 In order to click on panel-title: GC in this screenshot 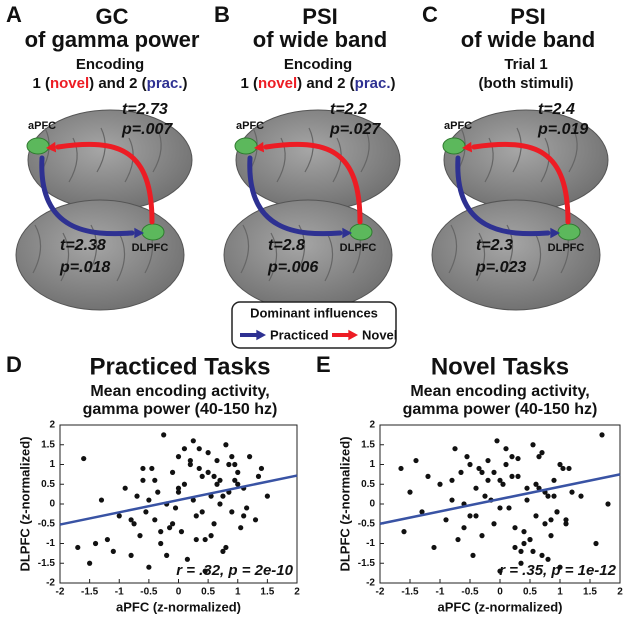, I will do `click(112, 16)`.